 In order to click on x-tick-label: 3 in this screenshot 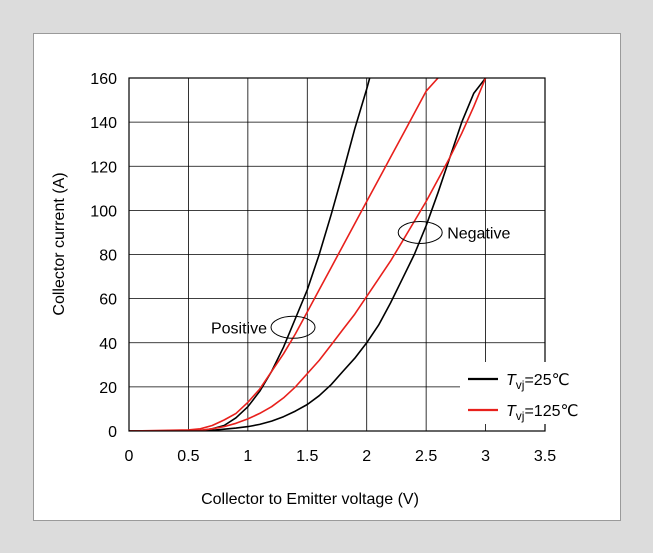, I will do `click(485, 456)`.